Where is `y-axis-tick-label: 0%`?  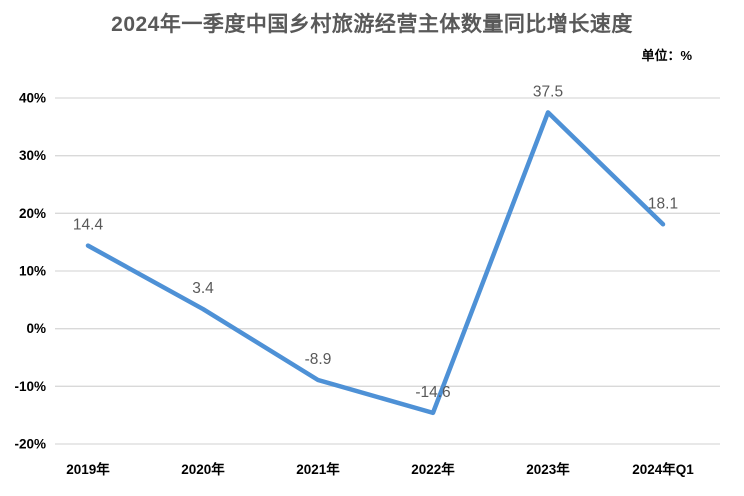 y-axis-tick-label: 0% is located at coordinates (36, 328).